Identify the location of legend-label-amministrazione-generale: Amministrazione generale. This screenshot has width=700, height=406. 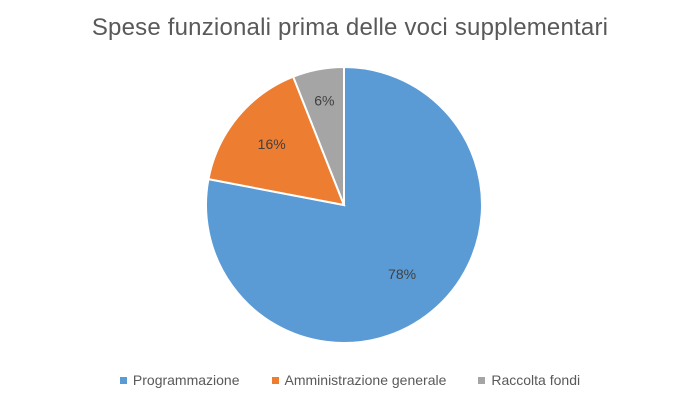
(365, 380).